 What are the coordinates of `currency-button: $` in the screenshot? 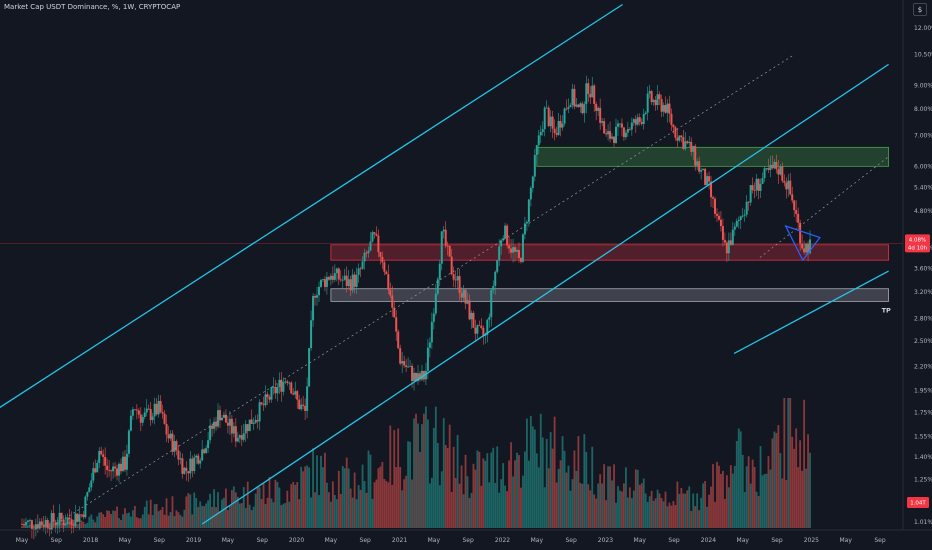 It's located at (920, 9).